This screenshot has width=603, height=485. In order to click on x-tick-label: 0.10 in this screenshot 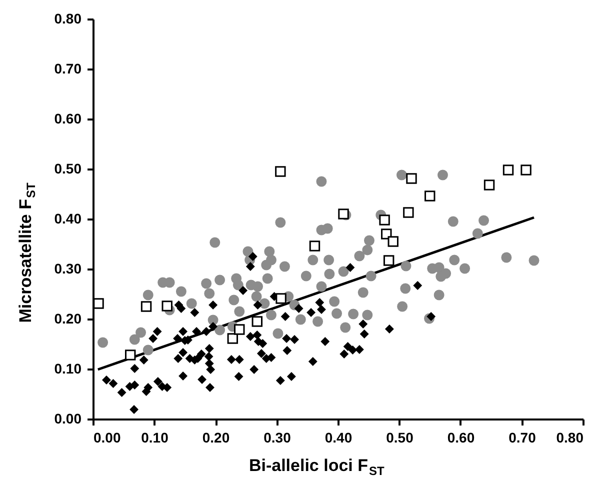, I will do `click(155, 438)`.